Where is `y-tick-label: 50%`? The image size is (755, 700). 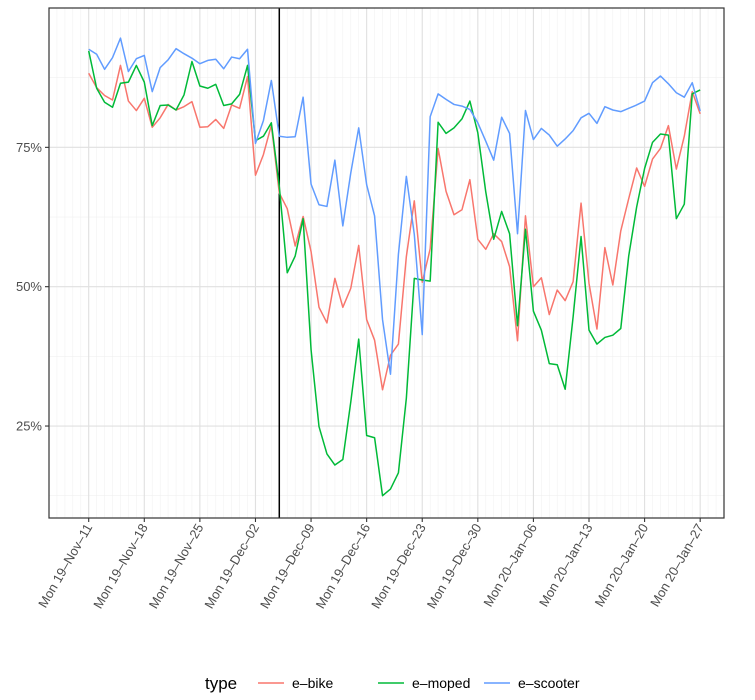 y-tick-label: 50% is located at coordinates (29, 286).